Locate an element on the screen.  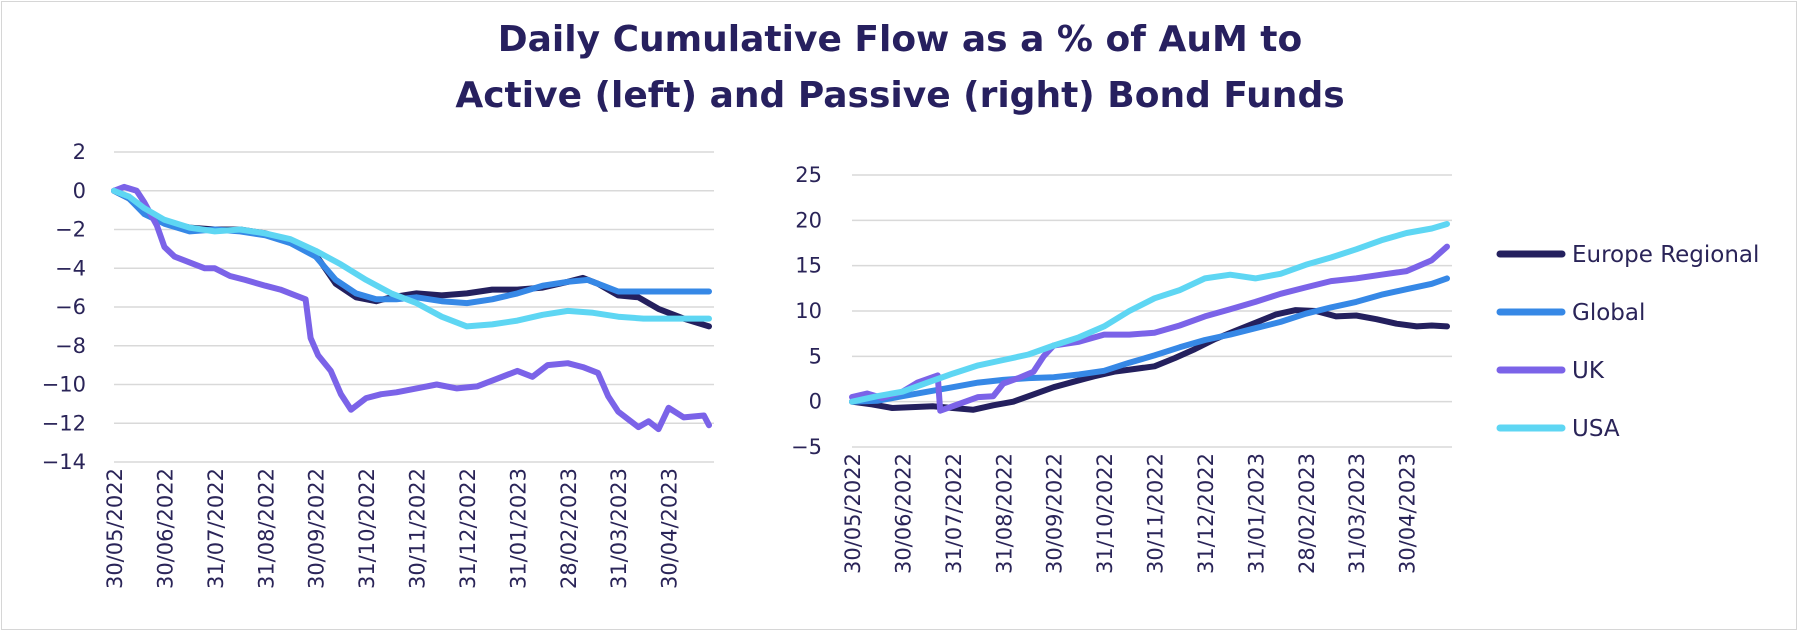
y-tick-label: −2 is located at coordinates (70, 230).